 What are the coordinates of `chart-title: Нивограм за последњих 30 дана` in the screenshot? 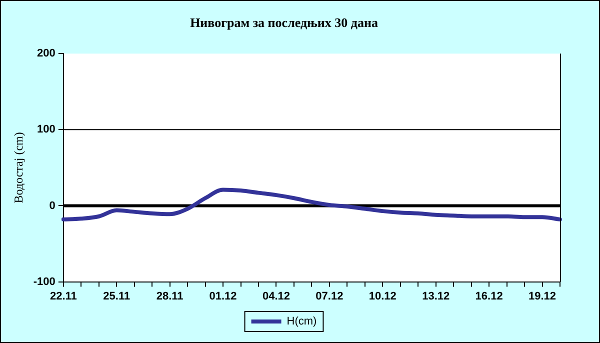 It's located at (284, 22).